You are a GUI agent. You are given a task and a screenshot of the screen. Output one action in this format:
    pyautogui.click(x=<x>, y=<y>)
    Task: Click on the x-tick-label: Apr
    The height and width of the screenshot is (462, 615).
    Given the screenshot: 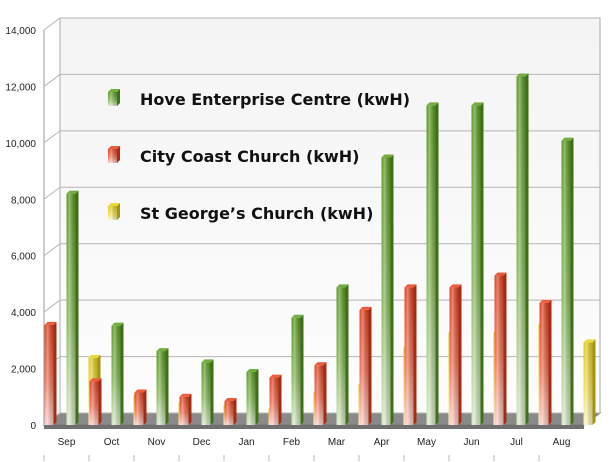 What is the action you would take?
    pyautogui.click(x=382, y=442)
    